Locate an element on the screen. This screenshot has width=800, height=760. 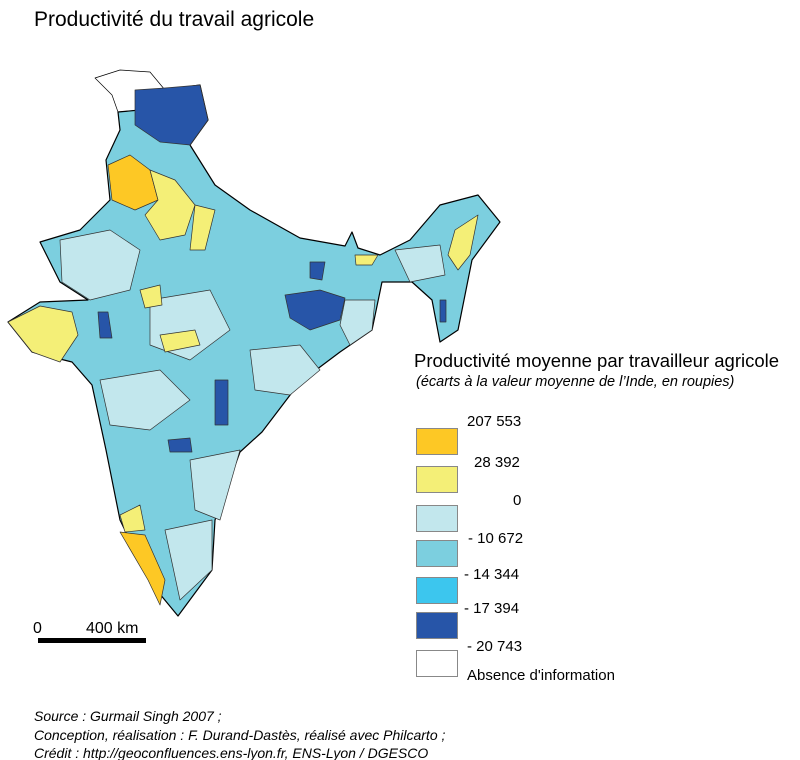
scale-end: 400 km is located at coordinates (112, 628).